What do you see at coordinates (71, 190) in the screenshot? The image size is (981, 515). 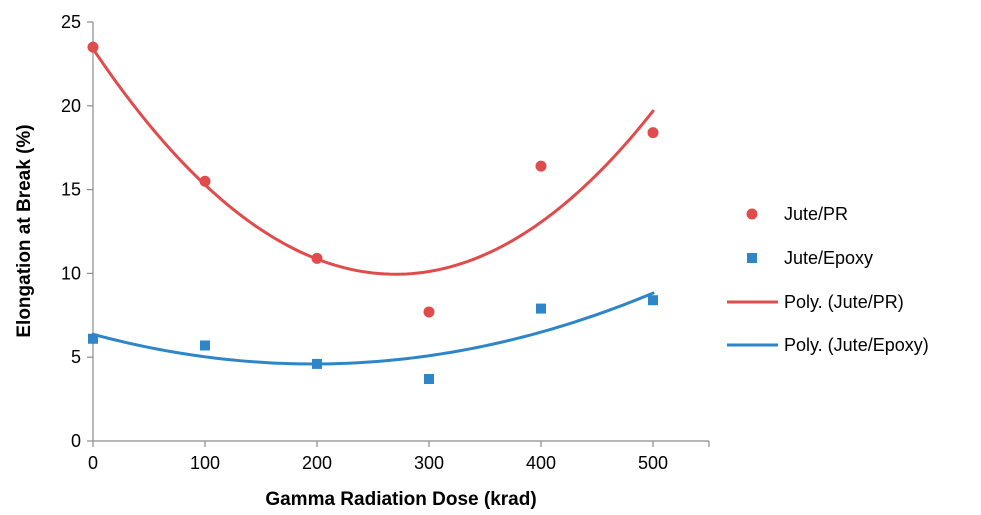 I see `y-tick-label: 15` at bounding box center [71, 190].